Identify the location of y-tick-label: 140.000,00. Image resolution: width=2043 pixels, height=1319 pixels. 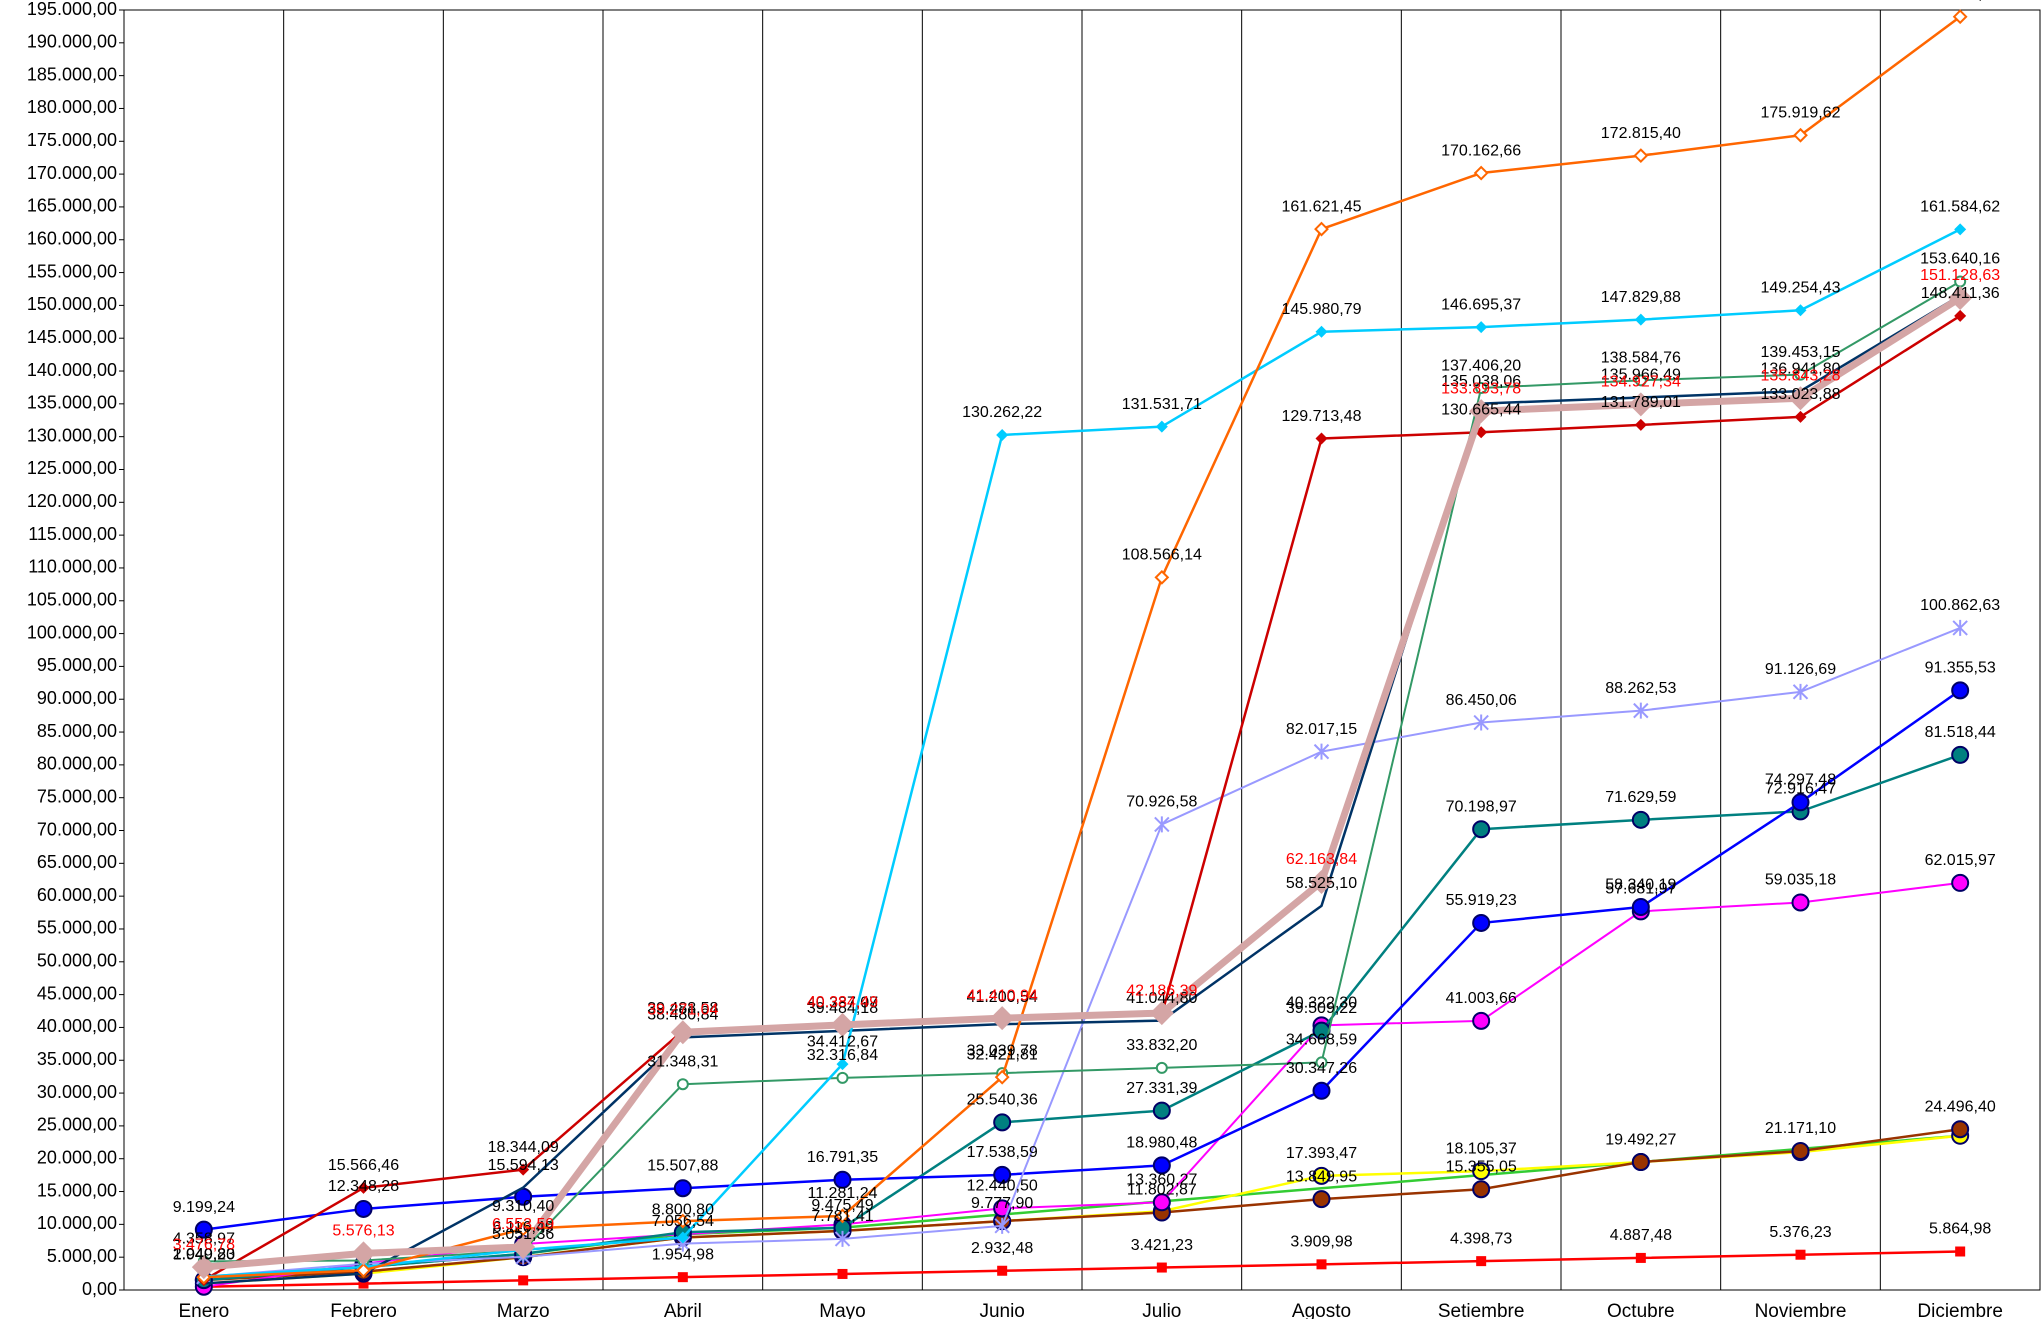
(72, 370).